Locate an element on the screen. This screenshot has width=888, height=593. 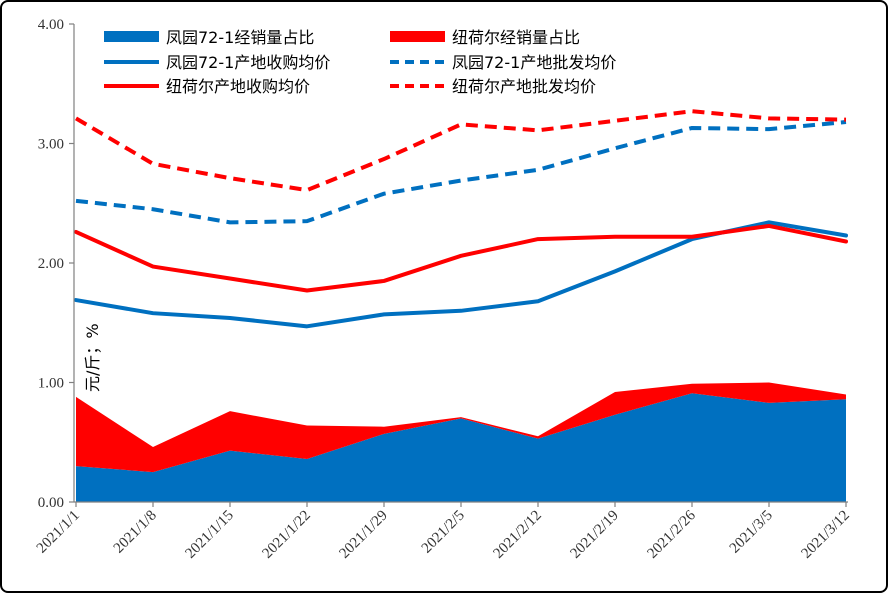
legend-item: 纽荷尔经销量占比 is located at coordinates (485, 37).